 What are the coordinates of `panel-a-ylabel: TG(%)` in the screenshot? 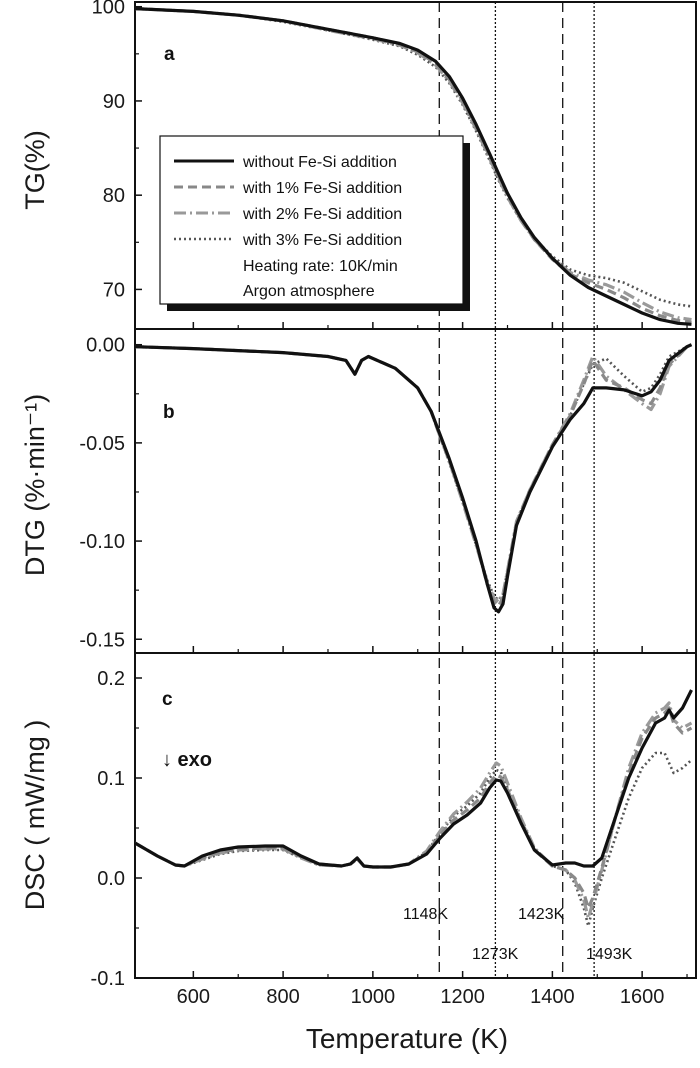 It's located at (35, 169).